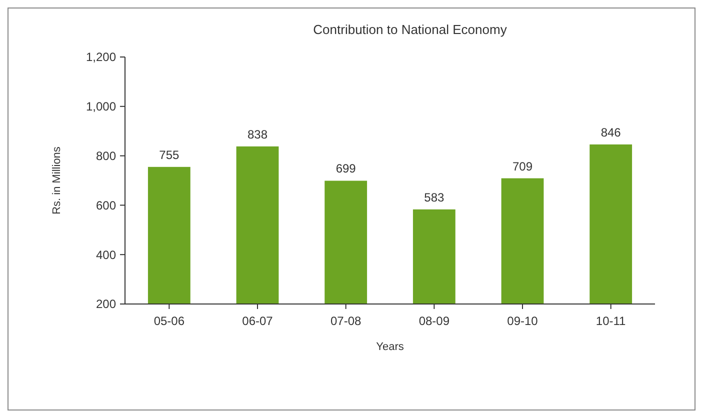  Describe the element at coordinates (106, 304) in the screenshot. I see `y-tick-label: 200` at that location.